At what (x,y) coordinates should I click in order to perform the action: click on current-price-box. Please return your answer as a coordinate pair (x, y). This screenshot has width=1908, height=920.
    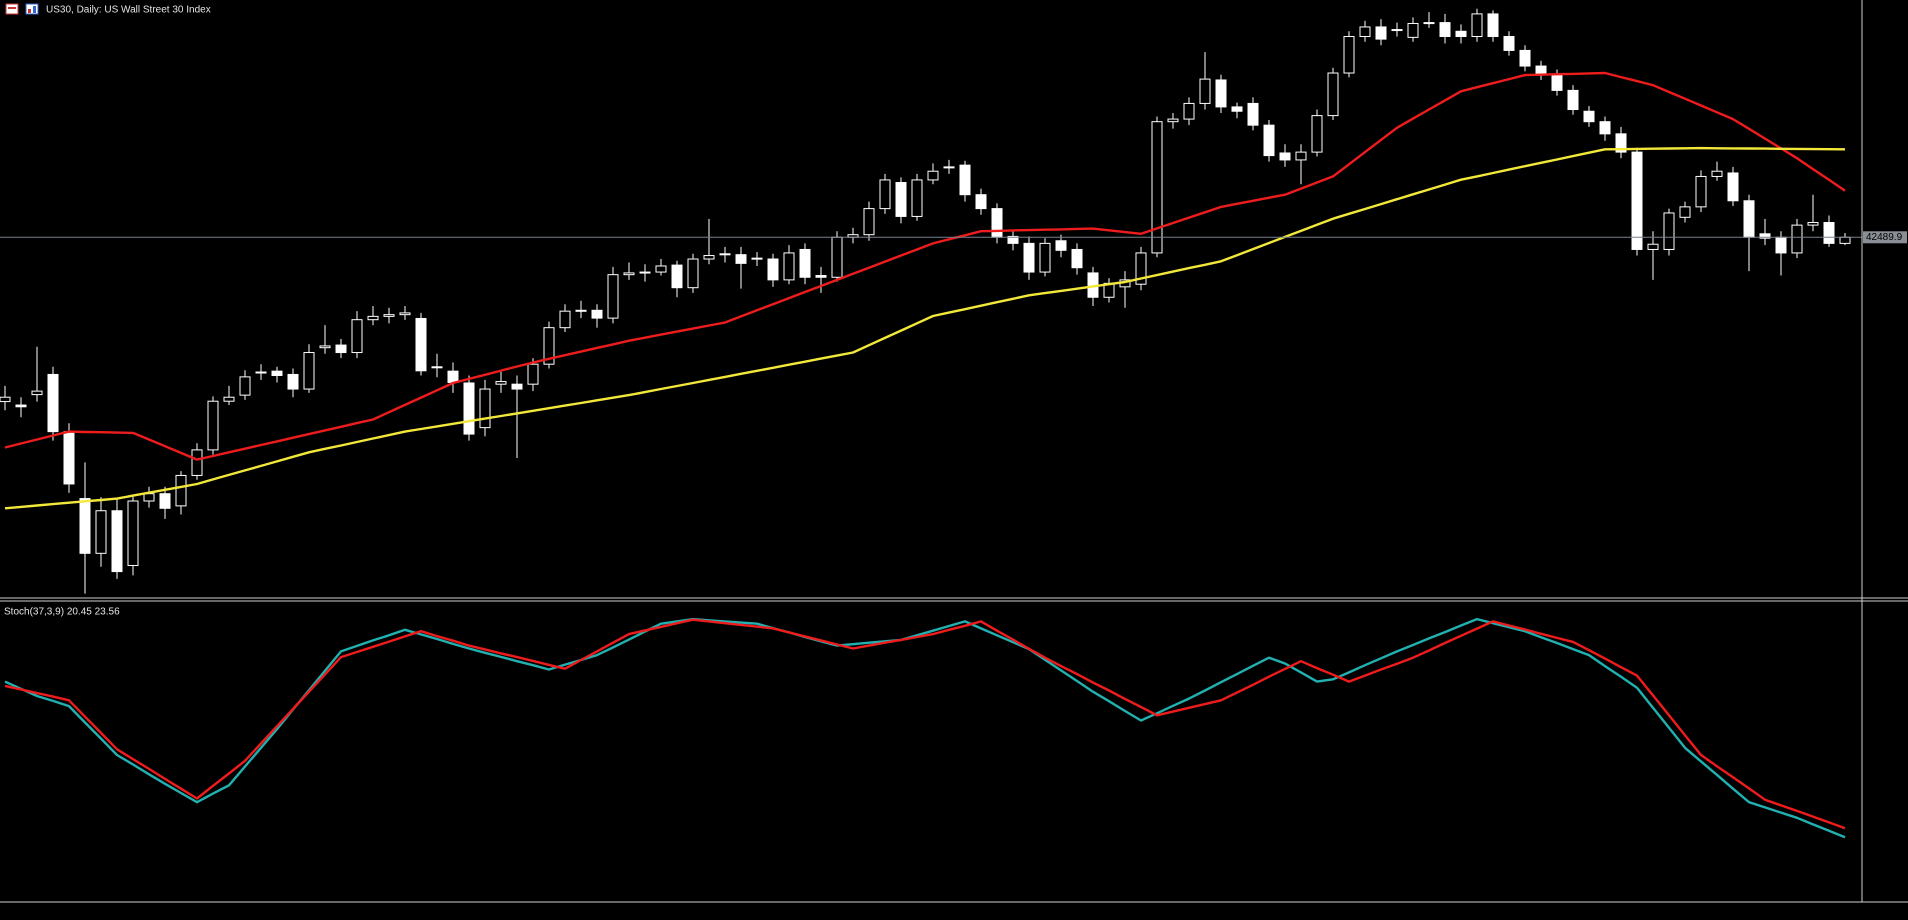
    Looking at the image, I should click on (1885, 237).